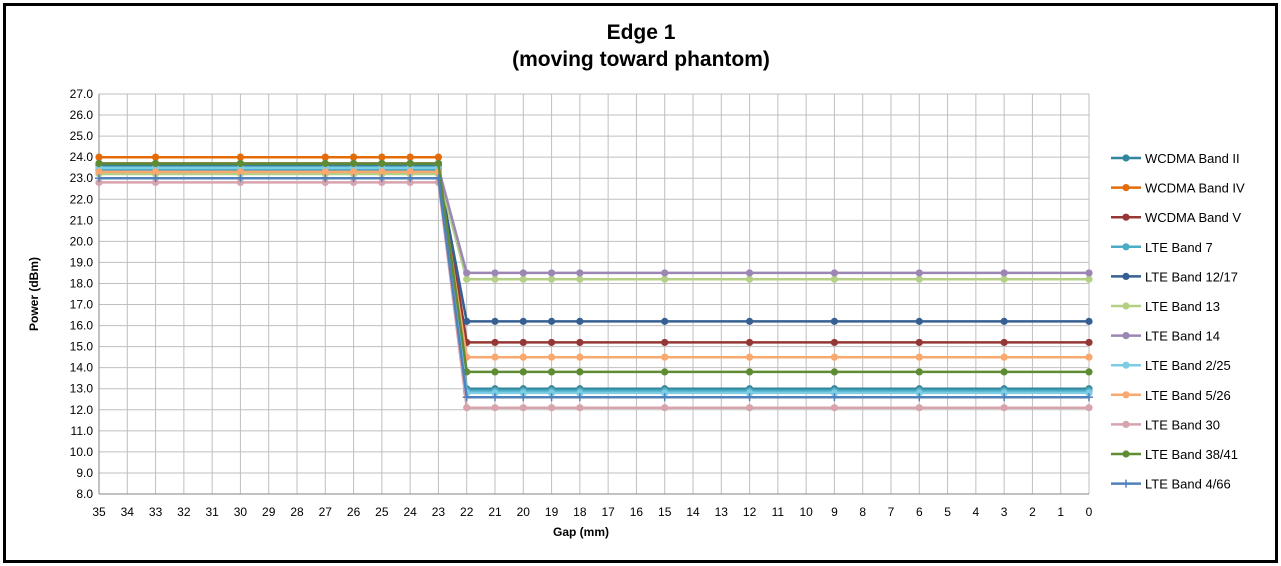  I want to click on legend-item: LTE Band 14, so click(1165, 336).